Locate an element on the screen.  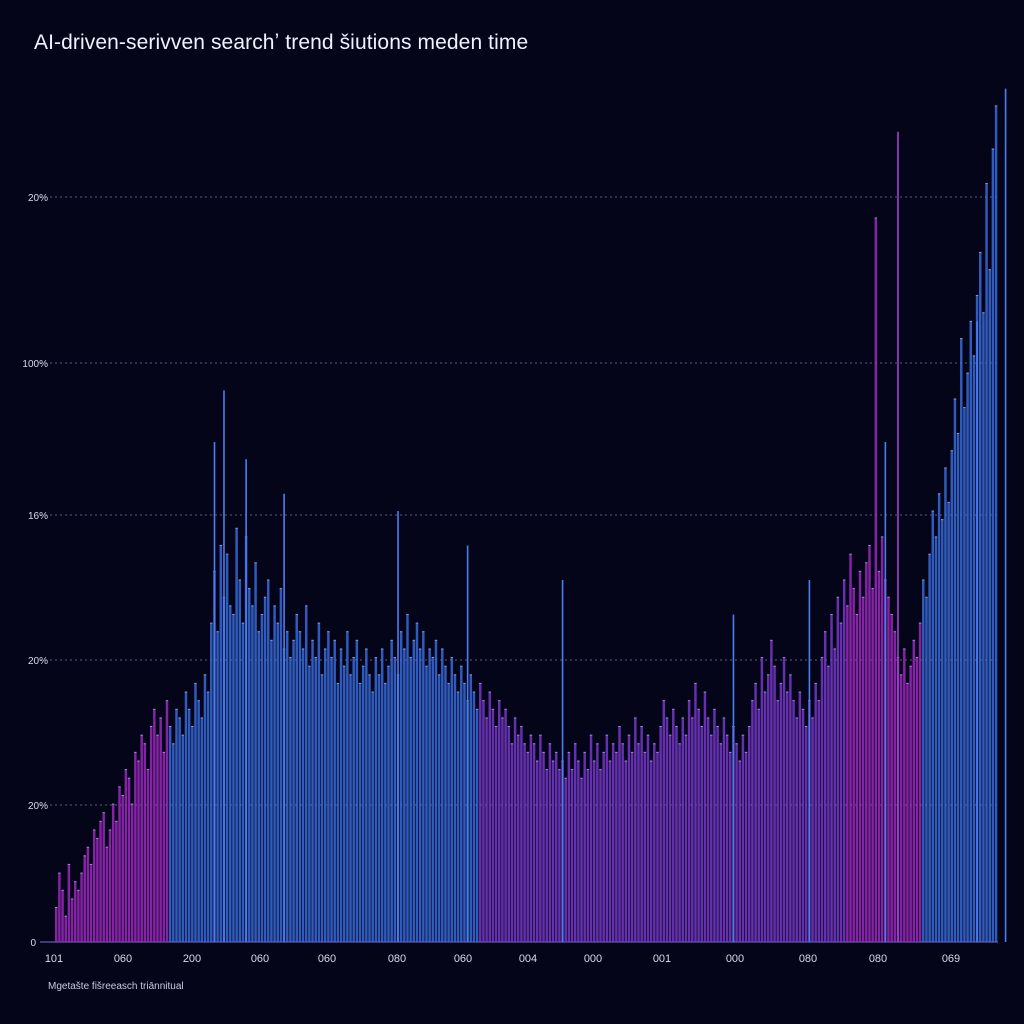
chart-footnote: Mgetašte fišreeasch triānnitual is located at coordinates (116, 986).